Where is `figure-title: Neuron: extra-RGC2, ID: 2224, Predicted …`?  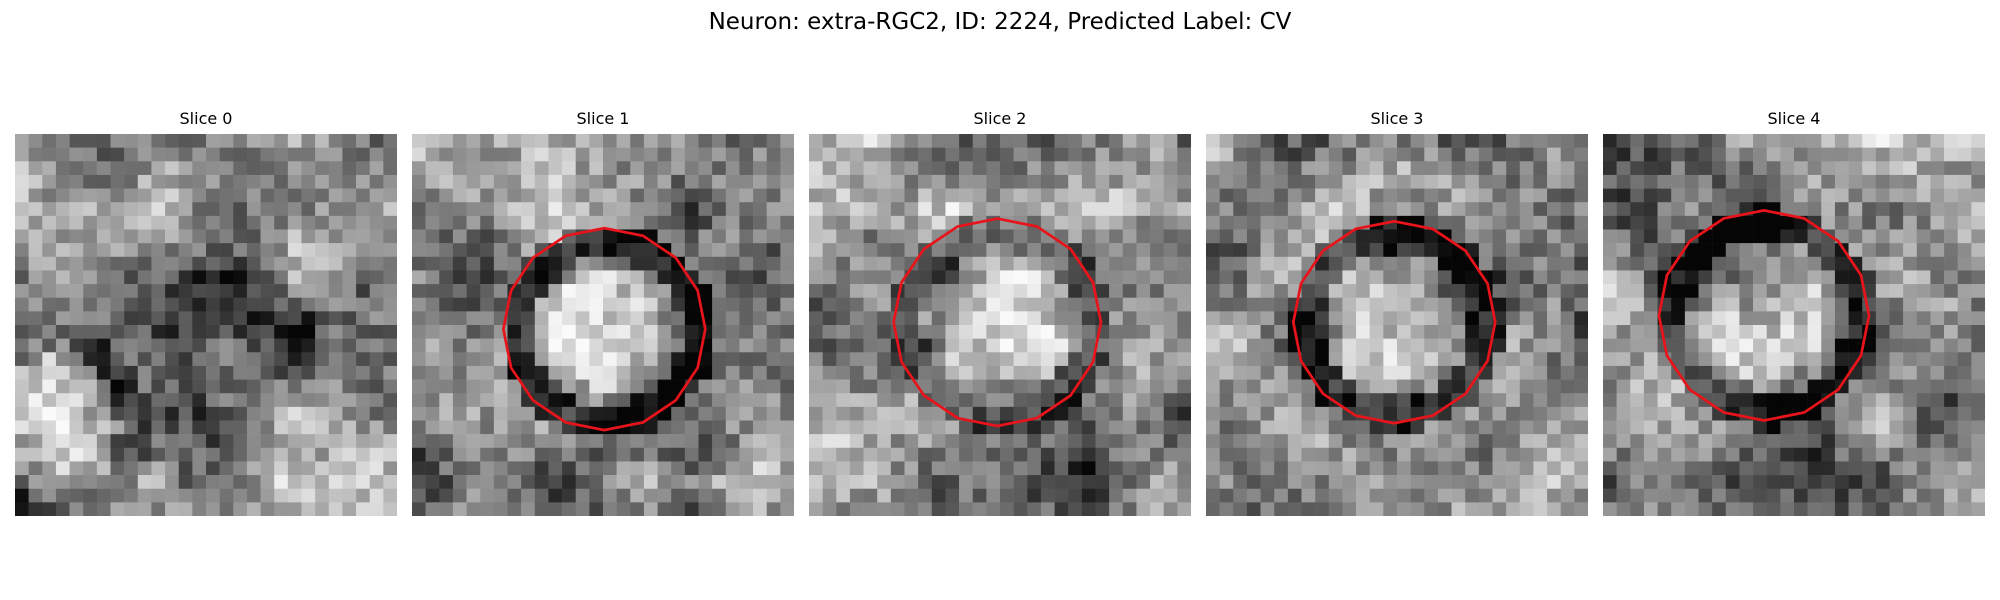
figure-title: Neuron: extra-RGC2, ID: 2224, Predicted … is located at coordinates (1000, 22).